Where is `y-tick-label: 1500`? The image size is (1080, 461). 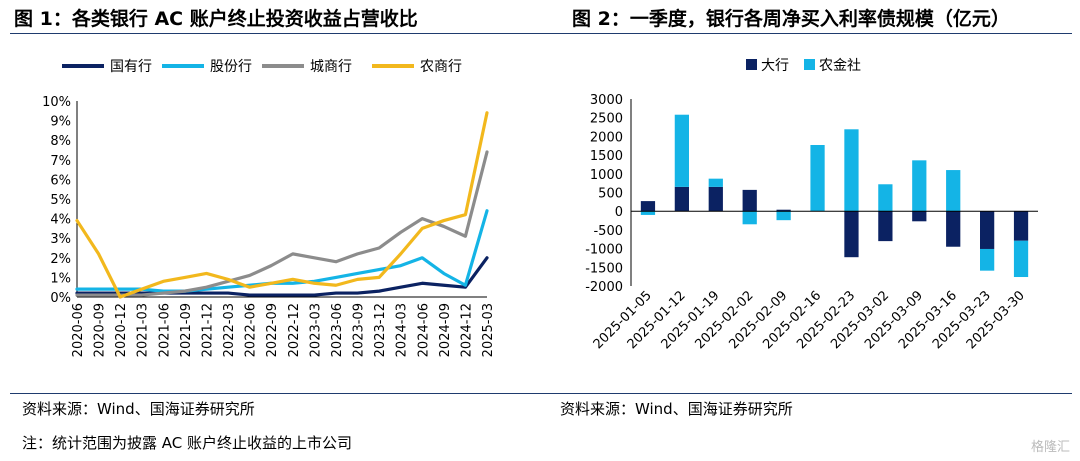
y-tick-label: 1500 is located at coordinates (606, 156).